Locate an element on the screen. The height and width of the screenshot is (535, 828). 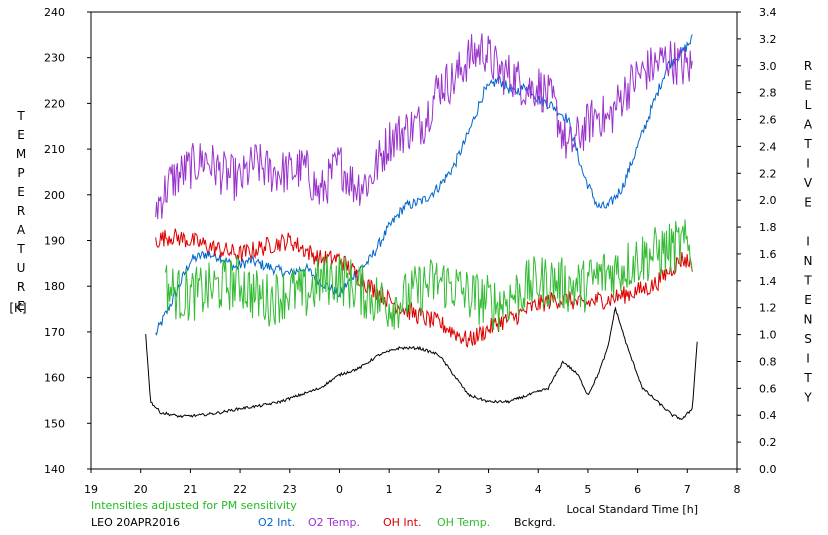
x-tick-label: 8 is located at coordinates (737, 489).